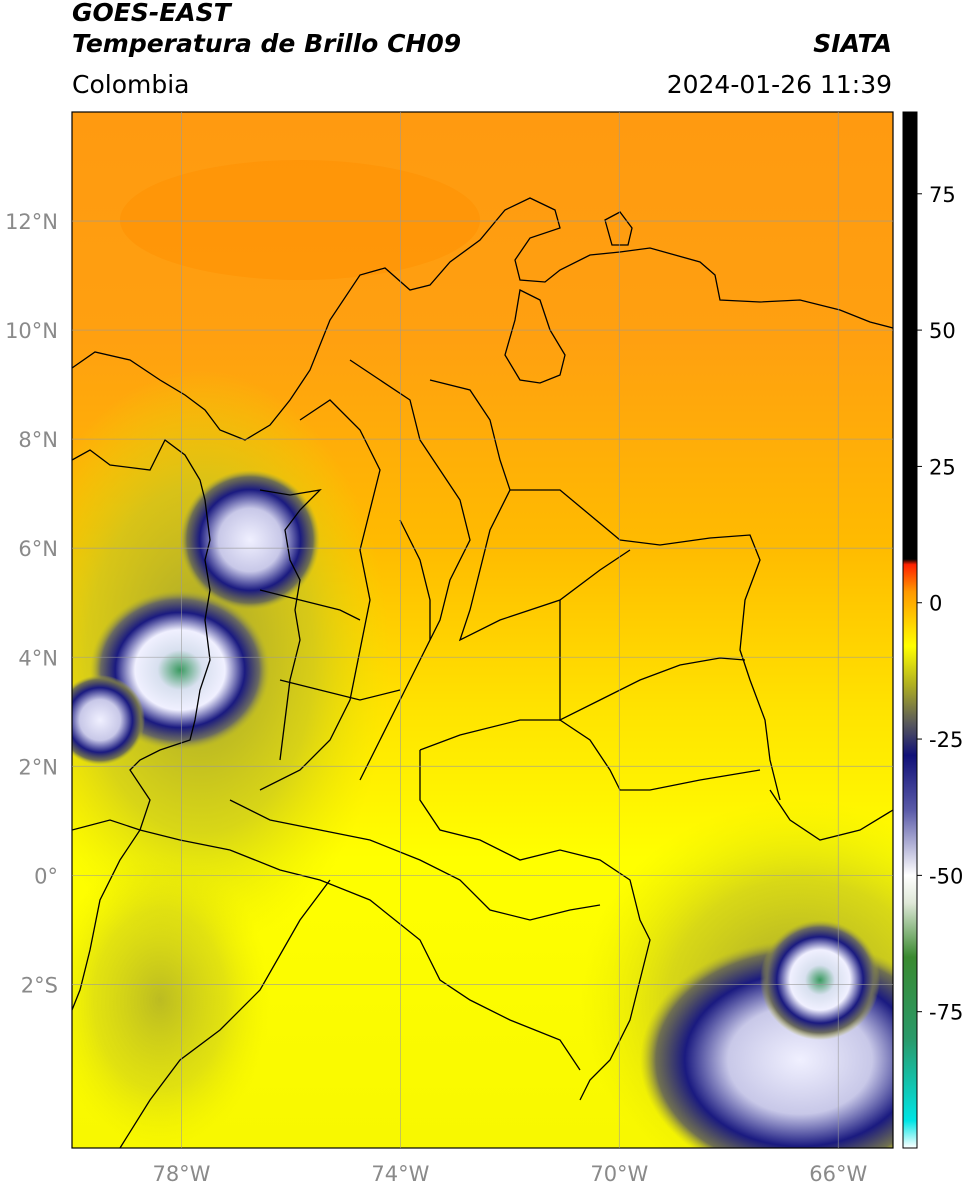 This screenshot has width=966, height=1190. What do you see at coordinates (38, 440) in the screenshot?
I see `lat-tick-label: 8°N` at bounding box center [38, 440].